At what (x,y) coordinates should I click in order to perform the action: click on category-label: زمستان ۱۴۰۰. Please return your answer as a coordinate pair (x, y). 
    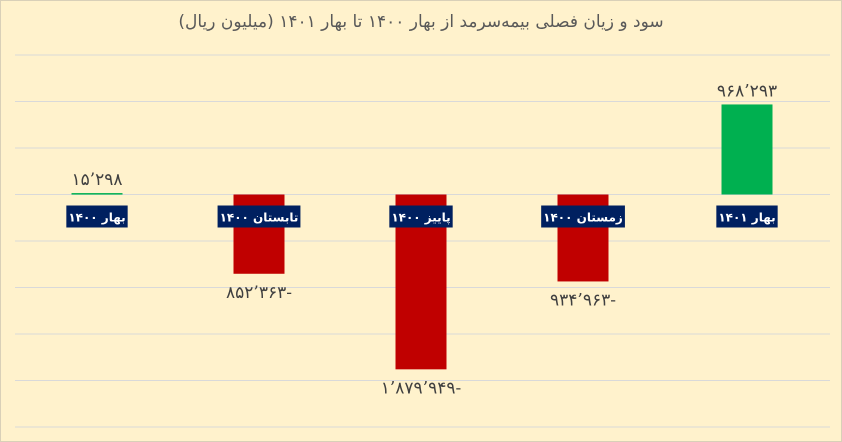
    Looking at the image, I should click on (583, 218).